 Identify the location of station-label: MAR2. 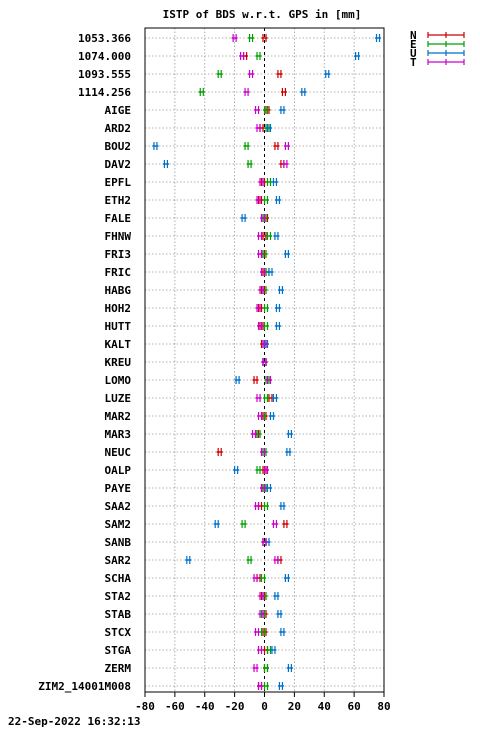
(118, 416).